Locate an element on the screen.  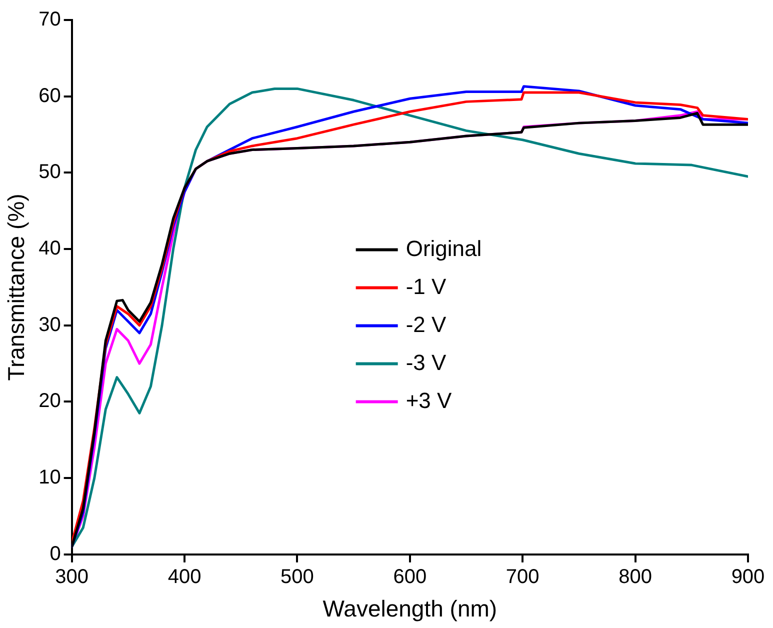
y-tick-label: 40 is located at coordinates (49, 249).